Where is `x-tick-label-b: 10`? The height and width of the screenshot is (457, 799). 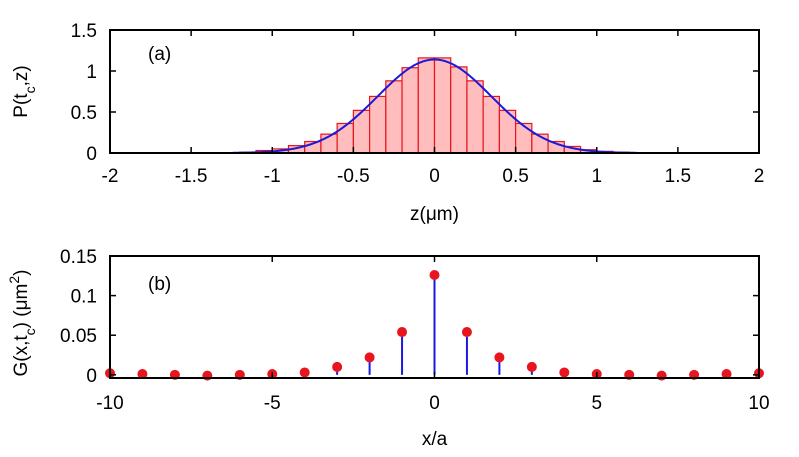
x-tick-label-b: 10 is located at coordinates (758, 403).